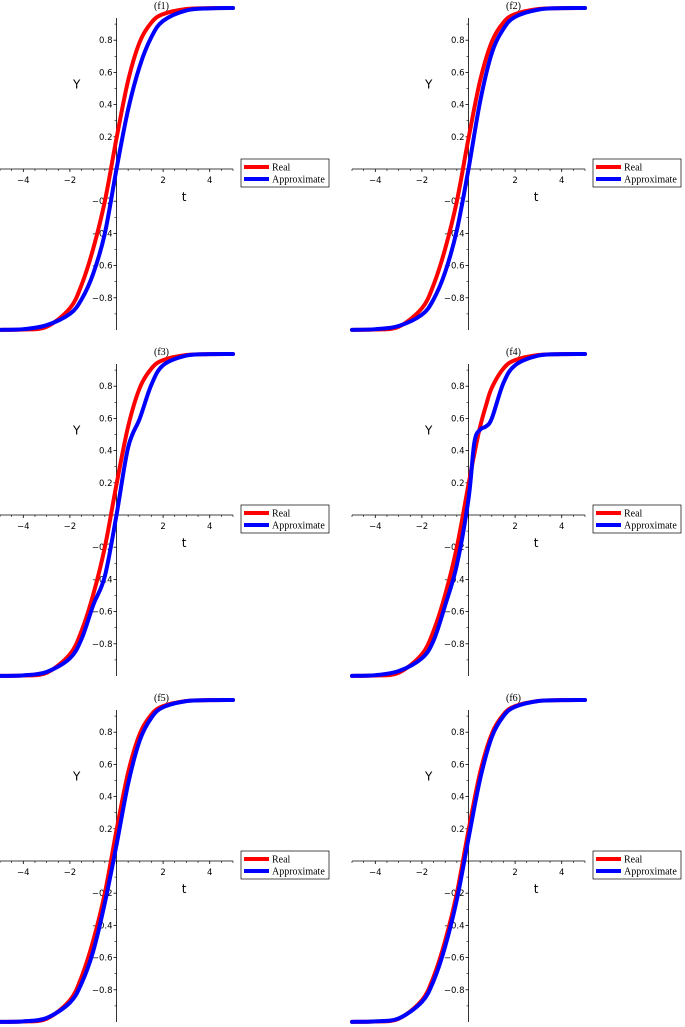 This screenshot has width=685, height=1027. What do you see at coordinates (161, 698) in the screenshot?
I see `chart-title: (f5)` at bounding box center [161, 698].